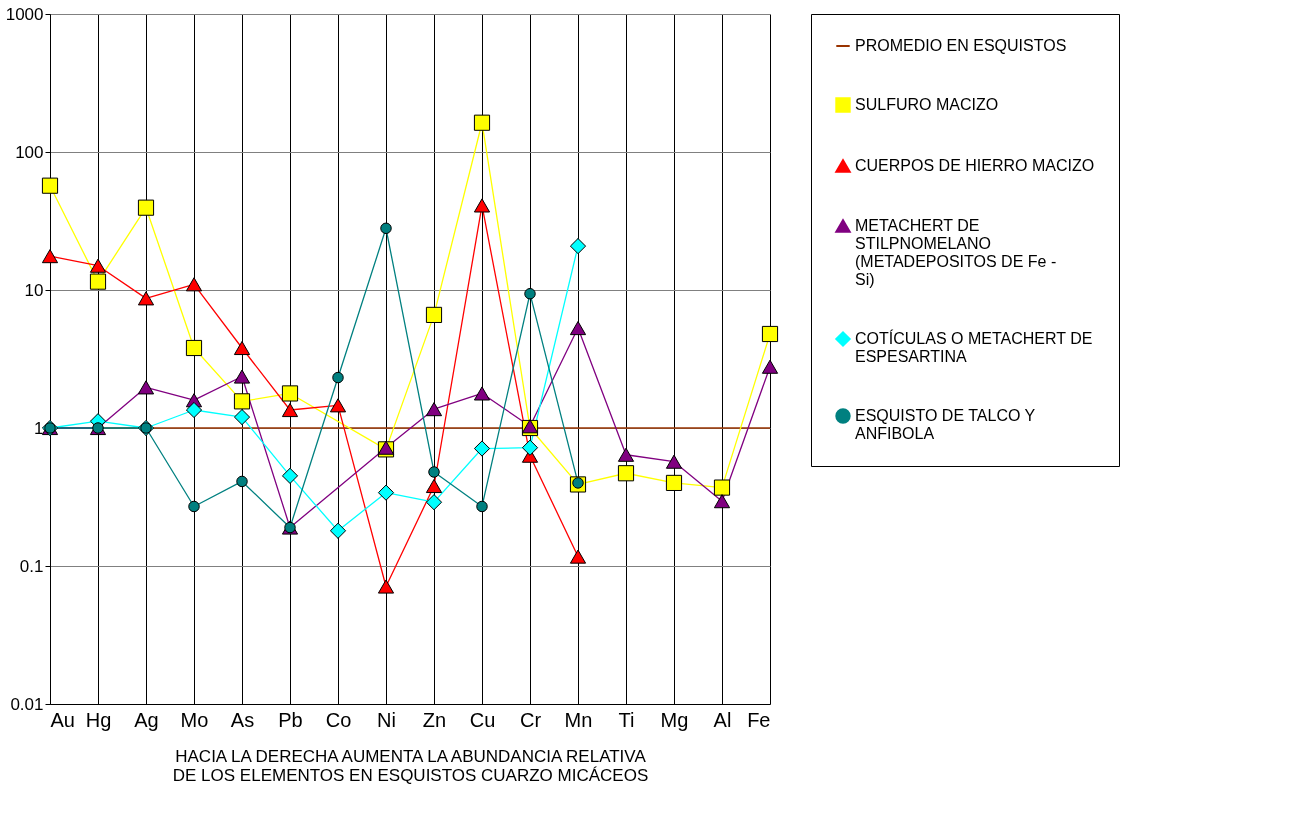  What do you see at coordinates (386, 719) in the screenshot?
I see `x-tick-label: Ni` at bounding box center [386, 719].